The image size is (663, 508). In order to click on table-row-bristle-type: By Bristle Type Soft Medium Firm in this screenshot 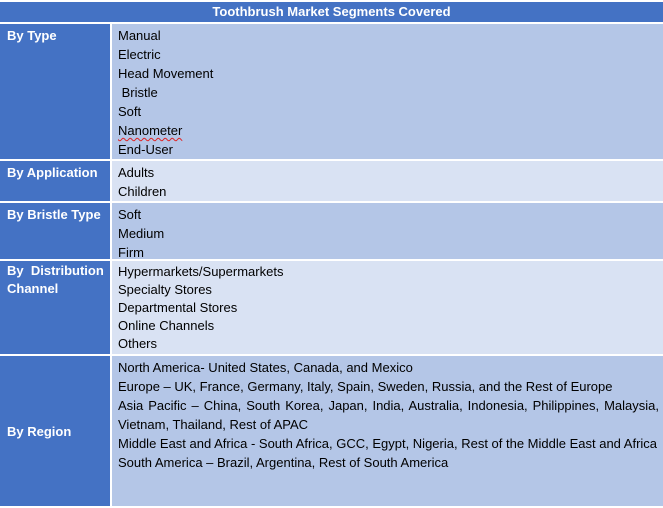, I will do `click(331, 232)`.